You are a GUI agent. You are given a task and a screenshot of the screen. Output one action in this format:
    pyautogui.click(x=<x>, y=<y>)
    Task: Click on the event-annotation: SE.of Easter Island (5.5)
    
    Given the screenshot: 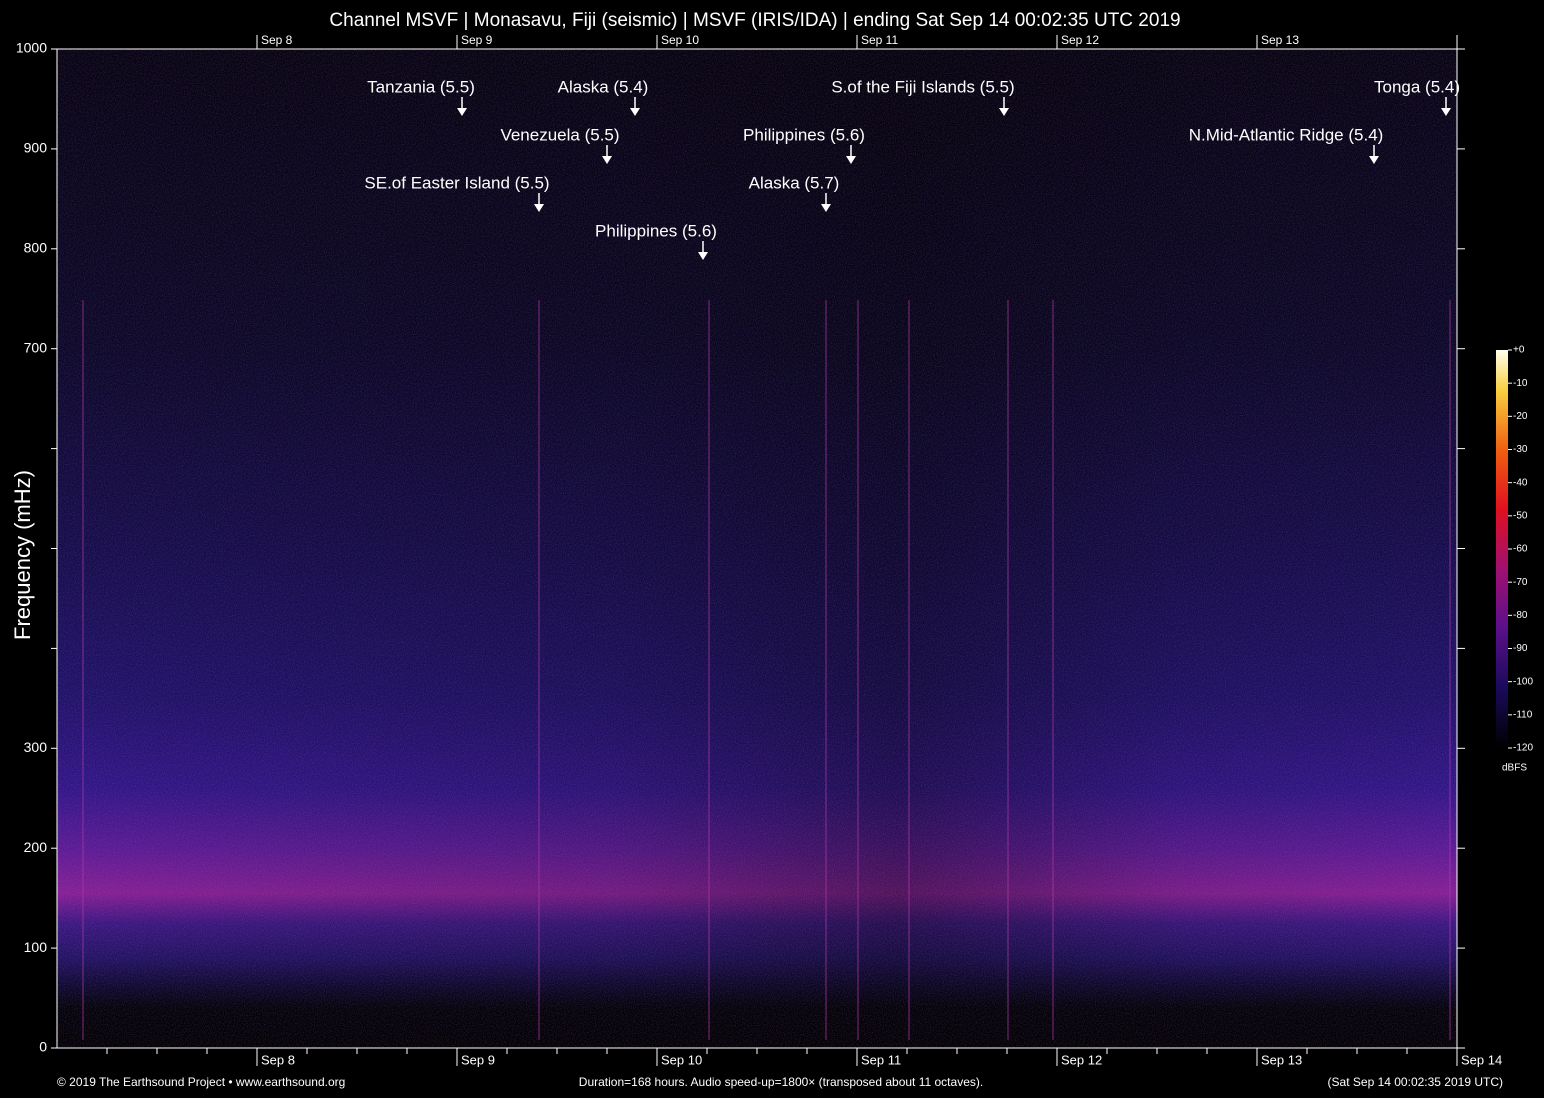 What is the action you would take?
    pyautogui.click(x=457, y=192)
    